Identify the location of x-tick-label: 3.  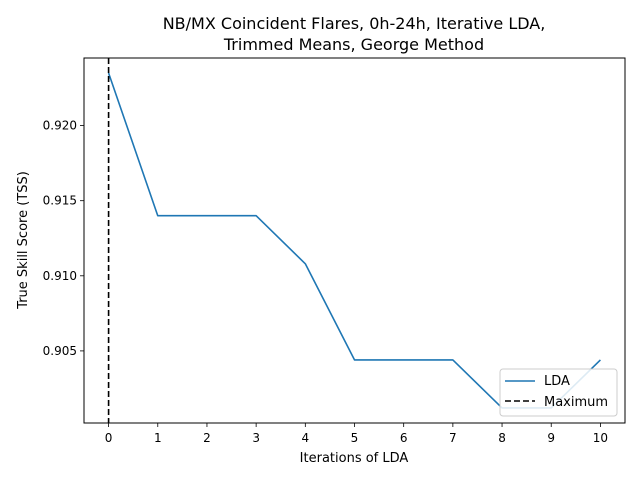
(256, 438).